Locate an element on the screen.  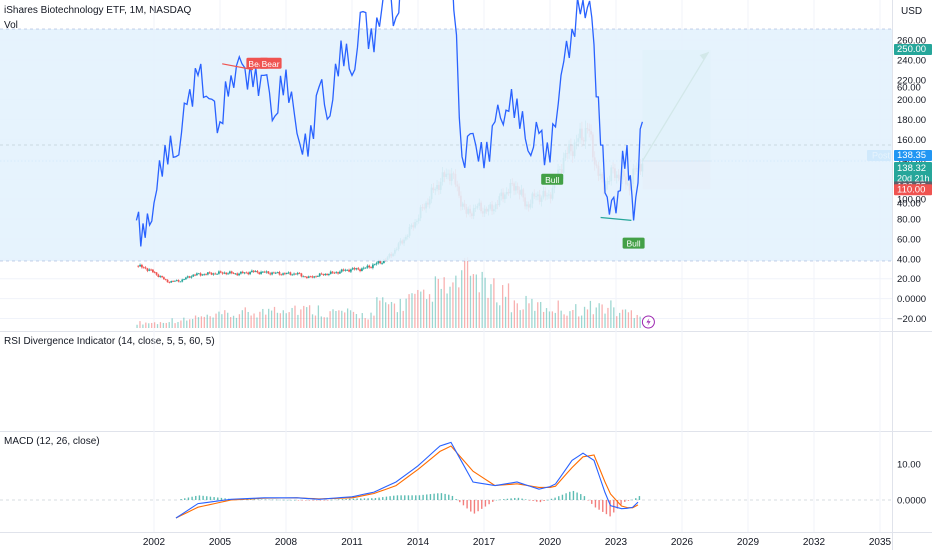
bear-label-bg is located at coordinates (270, 63).